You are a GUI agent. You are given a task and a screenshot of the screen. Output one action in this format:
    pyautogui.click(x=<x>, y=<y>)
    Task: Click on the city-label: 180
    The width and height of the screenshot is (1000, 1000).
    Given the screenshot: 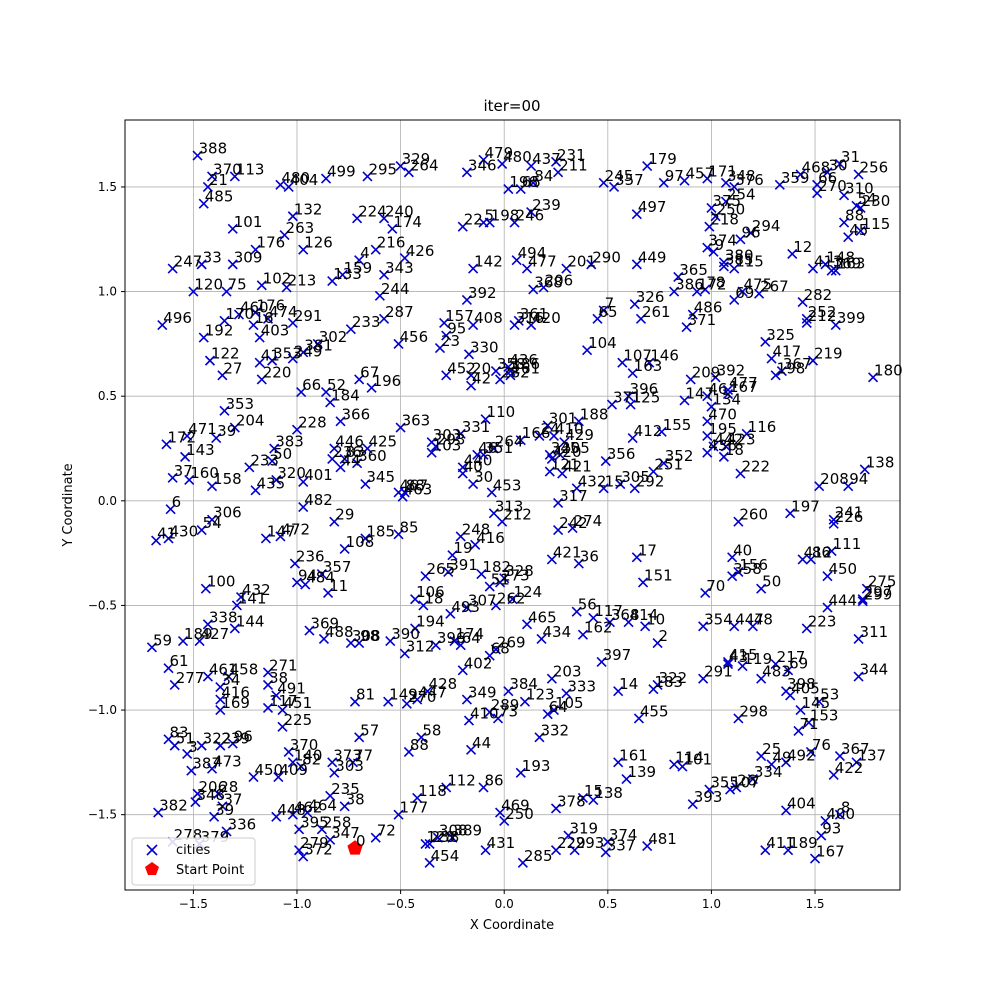 What is the action you would take?
    pyautogui.click(x=888, y=370)
    